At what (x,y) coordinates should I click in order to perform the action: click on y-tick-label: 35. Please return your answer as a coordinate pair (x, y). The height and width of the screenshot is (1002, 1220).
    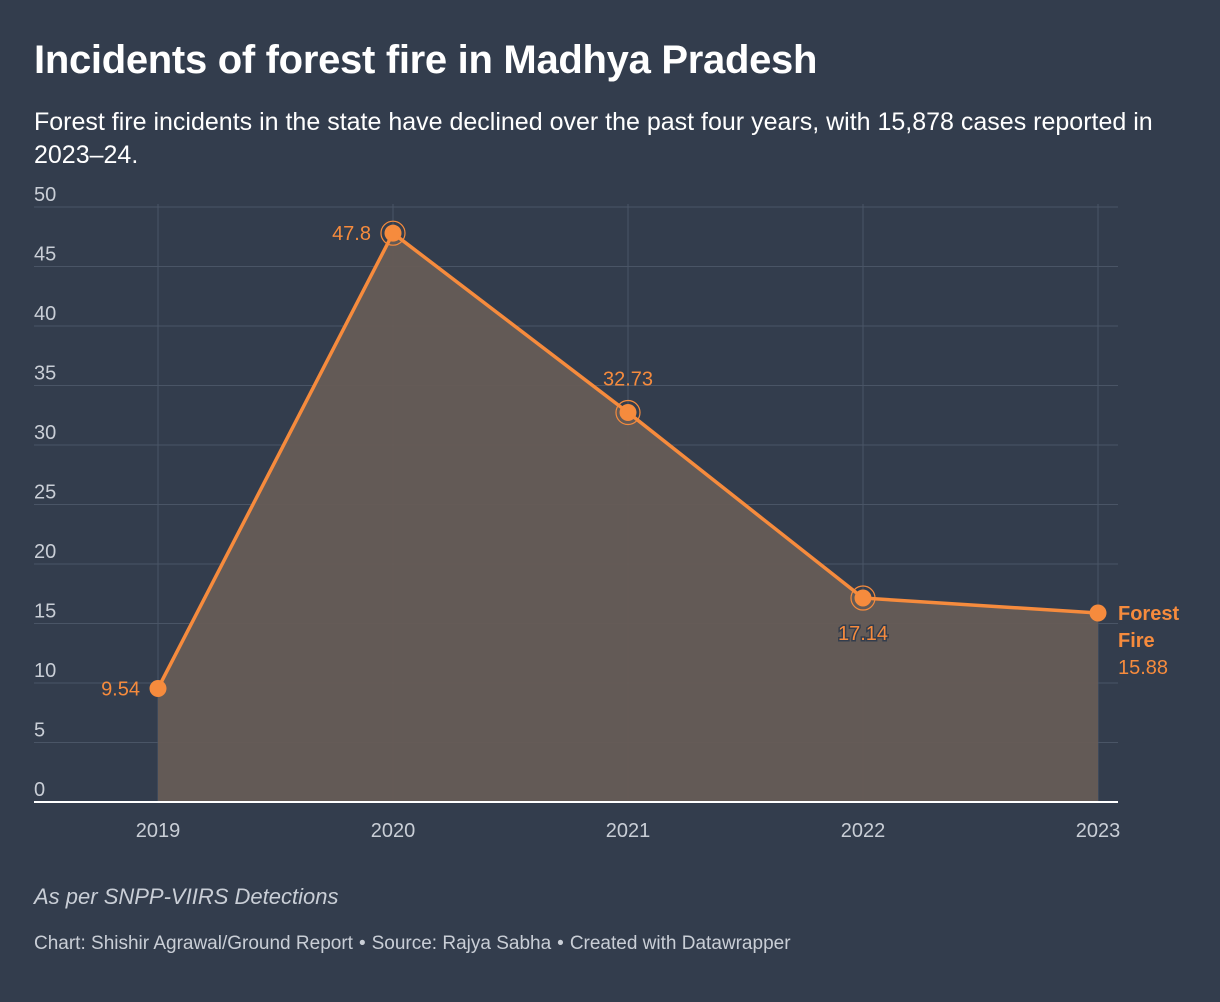
    Looking at the image, I should click on (45, 374).